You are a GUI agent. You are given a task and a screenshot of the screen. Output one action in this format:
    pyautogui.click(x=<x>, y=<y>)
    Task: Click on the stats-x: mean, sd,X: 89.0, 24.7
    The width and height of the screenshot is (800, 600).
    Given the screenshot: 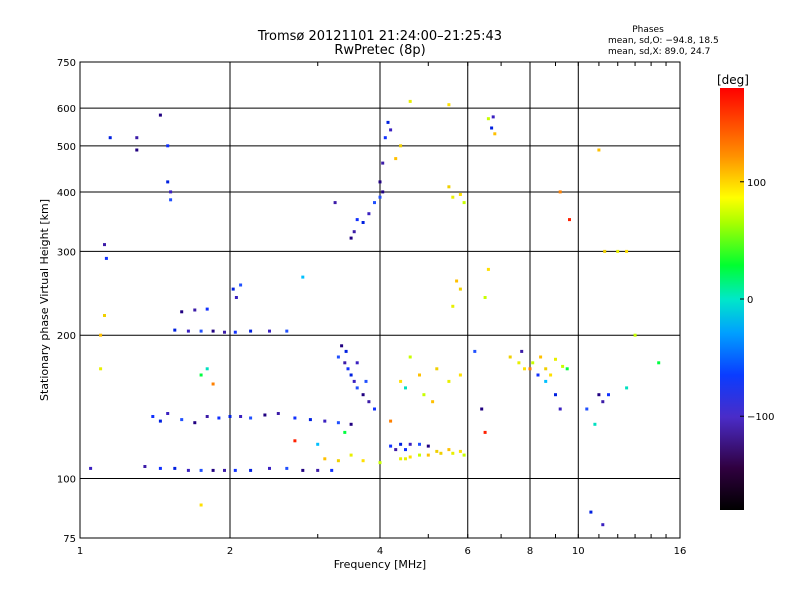 What is the action you would take?
    pyautogui.click(x=659, y=52)
    